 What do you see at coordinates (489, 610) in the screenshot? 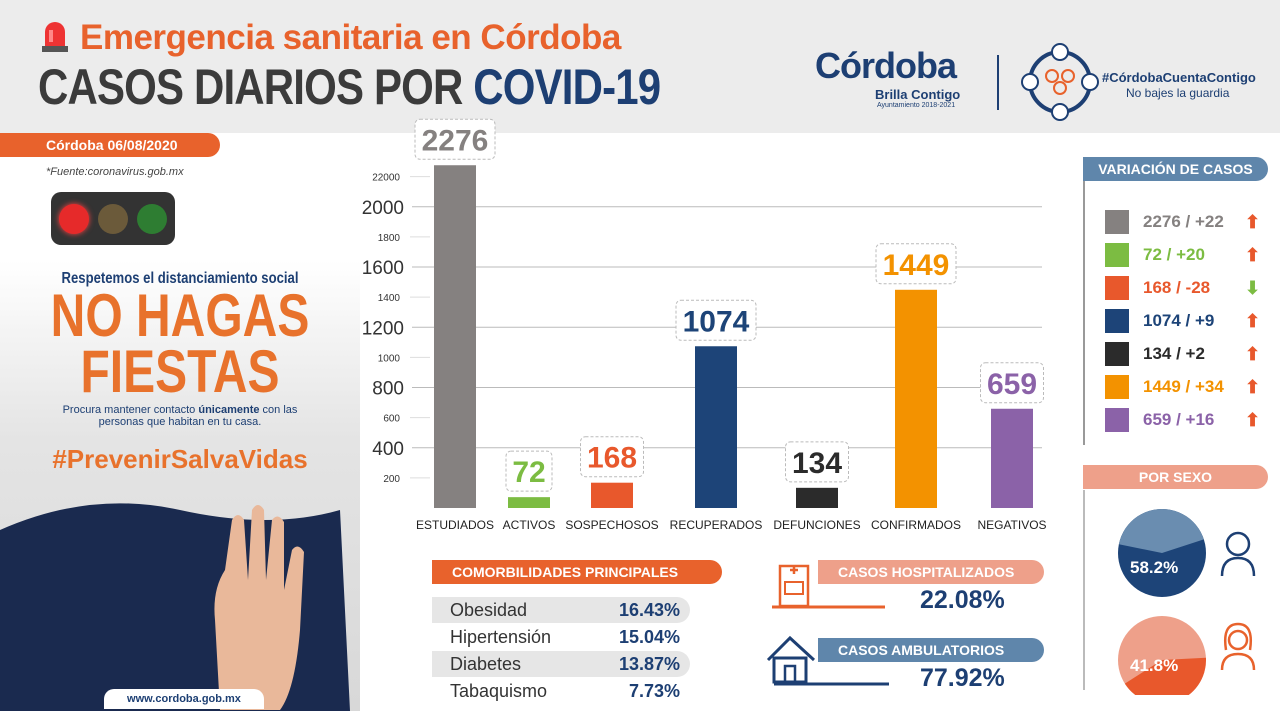
I see `comorbidity-name: Obesidad` at bounding box center [489, 610].